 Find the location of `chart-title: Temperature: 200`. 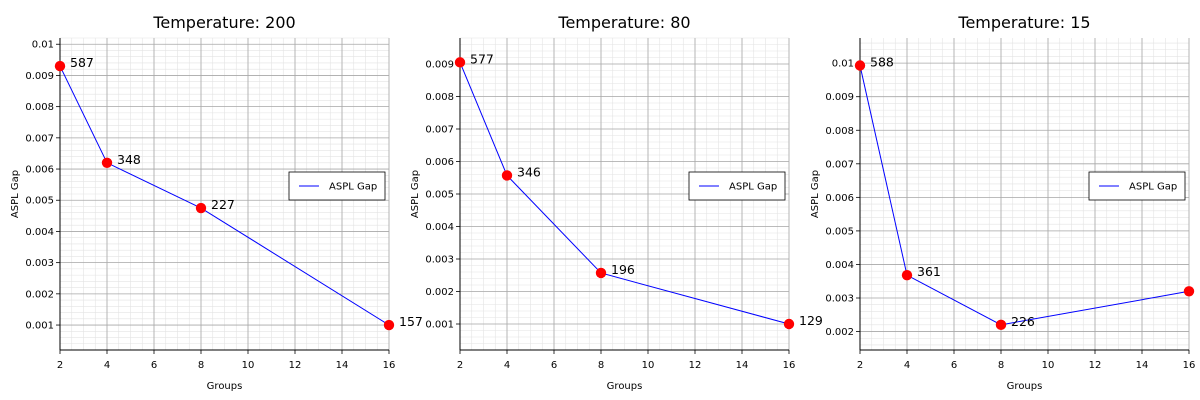

chart-title: Temperature: 200 is located at coordinates (223, 22).